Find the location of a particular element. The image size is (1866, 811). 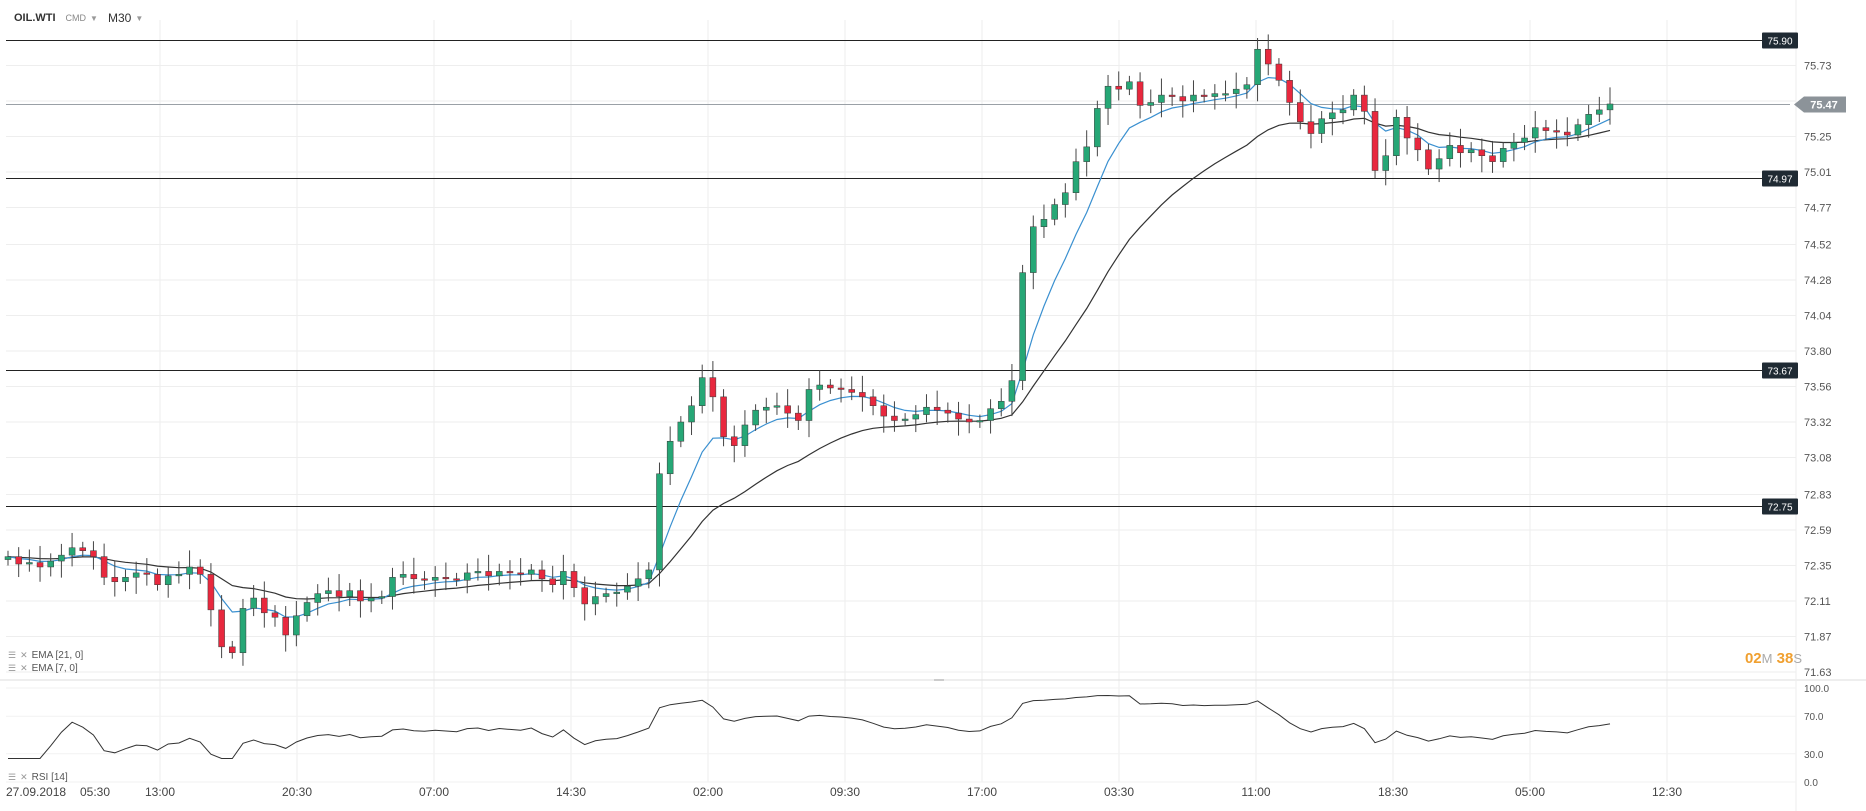

ema7-indicator-label: ☰ ✕ EMA [7, 0] is located at coordinates (43, 668).